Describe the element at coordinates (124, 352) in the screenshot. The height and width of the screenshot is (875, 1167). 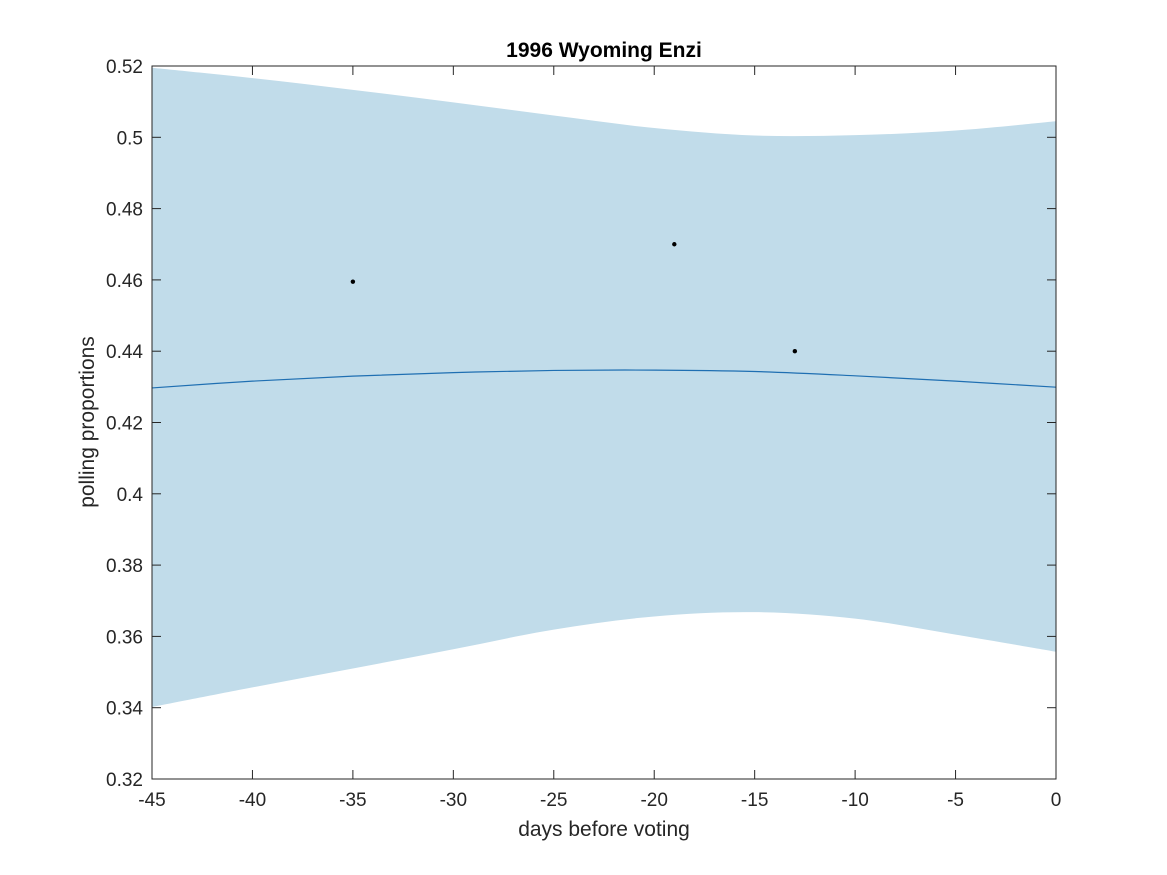
I see `y-tick-label: 0.44` at that location.